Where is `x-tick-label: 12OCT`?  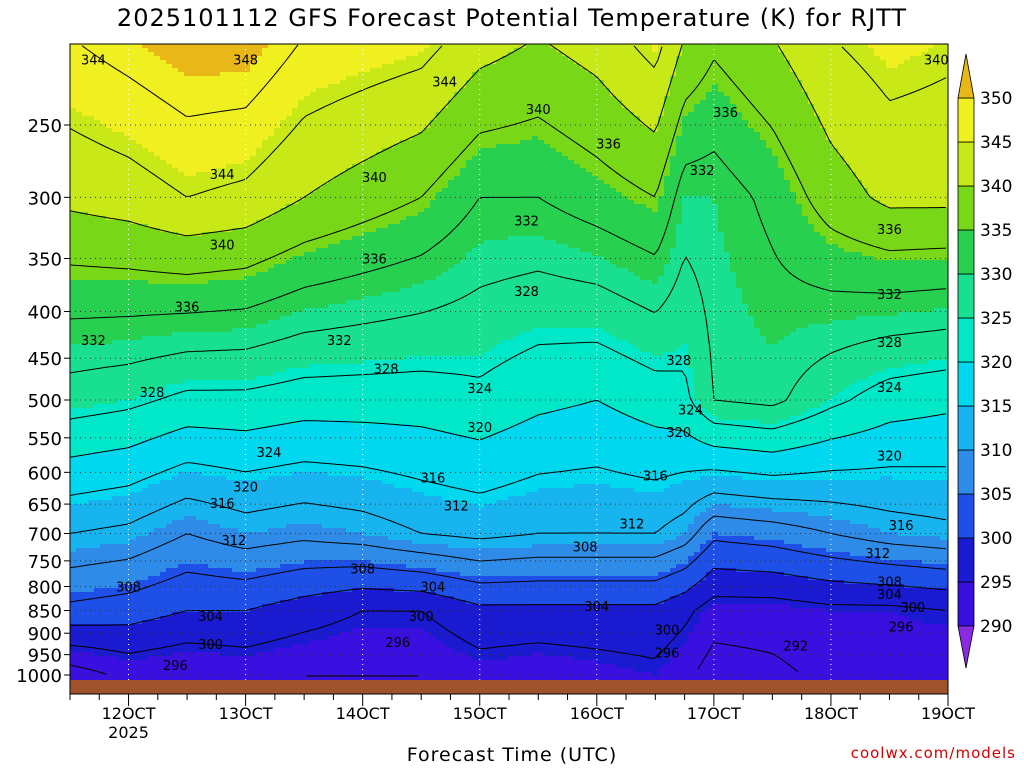
x-tick-label: 12OCT is located at coordinates (129, 713).